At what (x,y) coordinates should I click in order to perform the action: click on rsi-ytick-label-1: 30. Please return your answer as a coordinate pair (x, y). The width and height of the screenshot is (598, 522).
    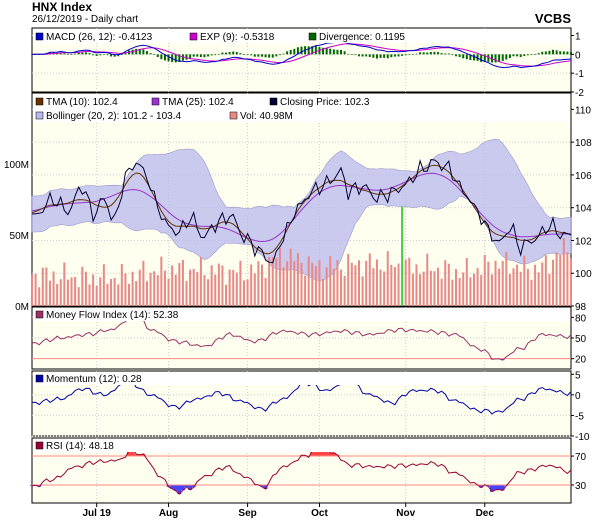
    Looking at the image, I should click on (581, 486).